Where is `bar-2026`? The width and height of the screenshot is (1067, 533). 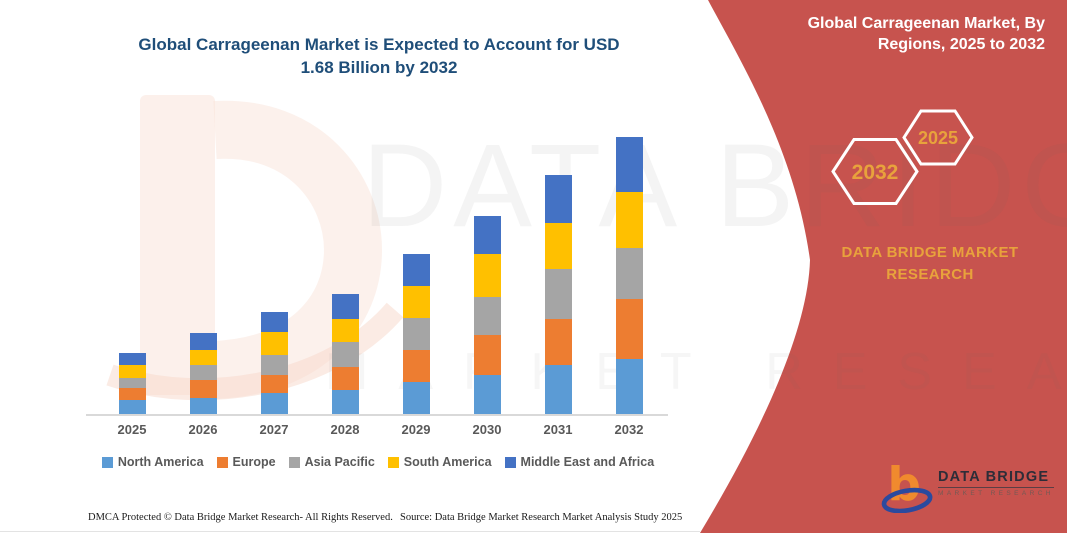 bar-2026 is located at coordinates (203, 374).